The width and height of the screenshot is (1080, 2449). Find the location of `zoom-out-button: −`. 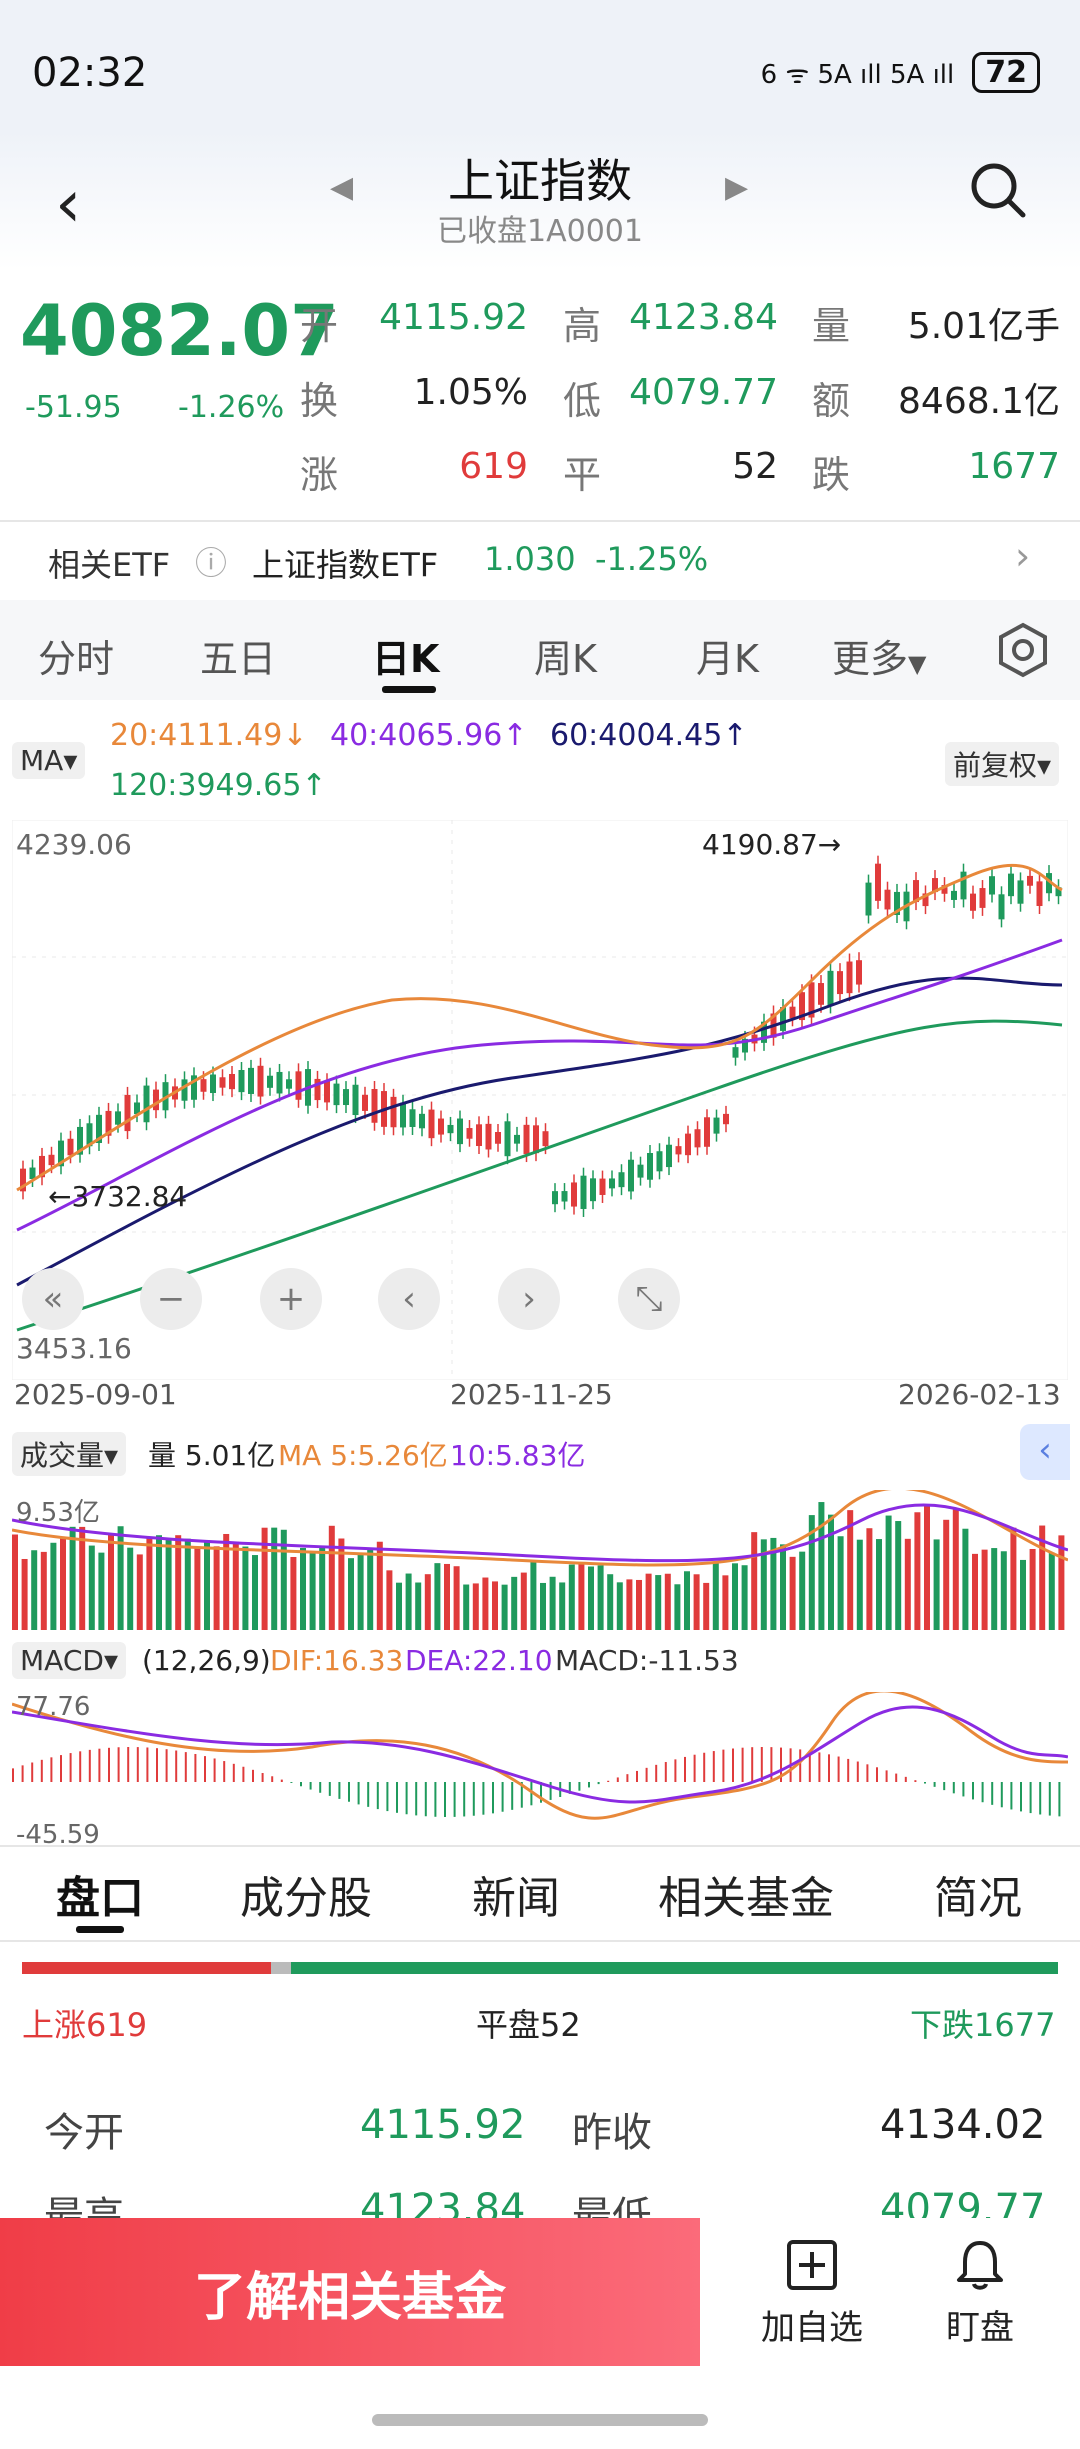

zoom-out-button: − is located at coordinates (171, 1299).